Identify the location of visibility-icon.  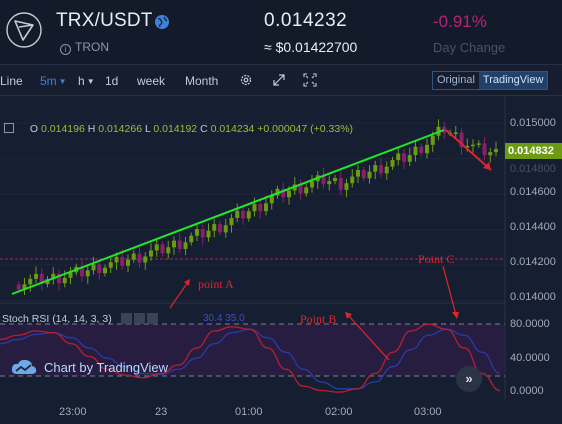
(126, 318).